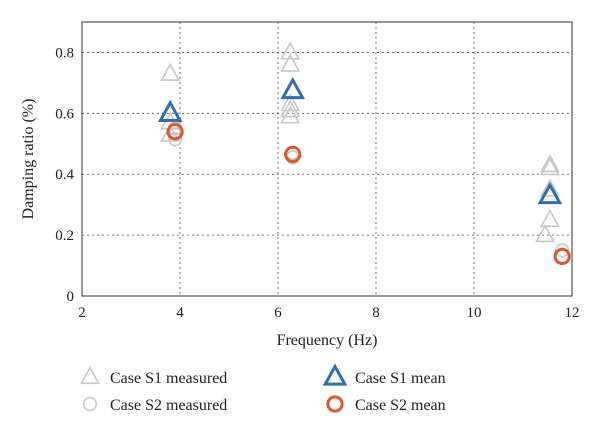 Image resolution: width=600 pixels, height=436 pixels. What do you see at coordinates (64, 114) in the screenshot?
I see `y-tick-label: 0.6` at bounding box center [64, 114].